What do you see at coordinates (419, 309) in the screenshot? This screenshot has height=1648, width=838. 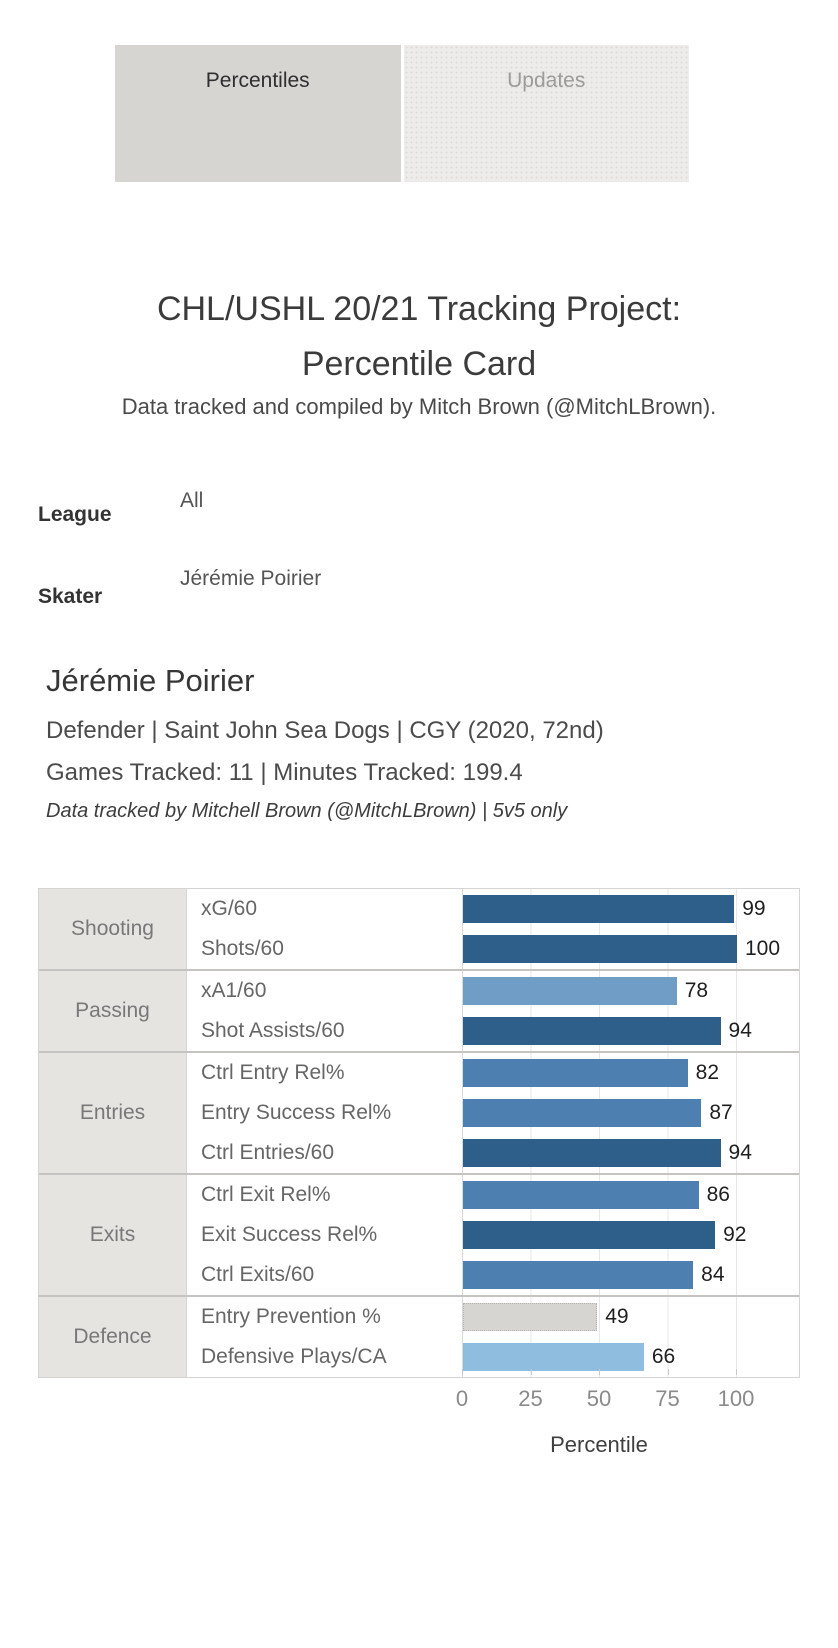 I see `page-title-line1: CHL/USHL 20/21 Tracking Project:` at bounding box center [419, 309].